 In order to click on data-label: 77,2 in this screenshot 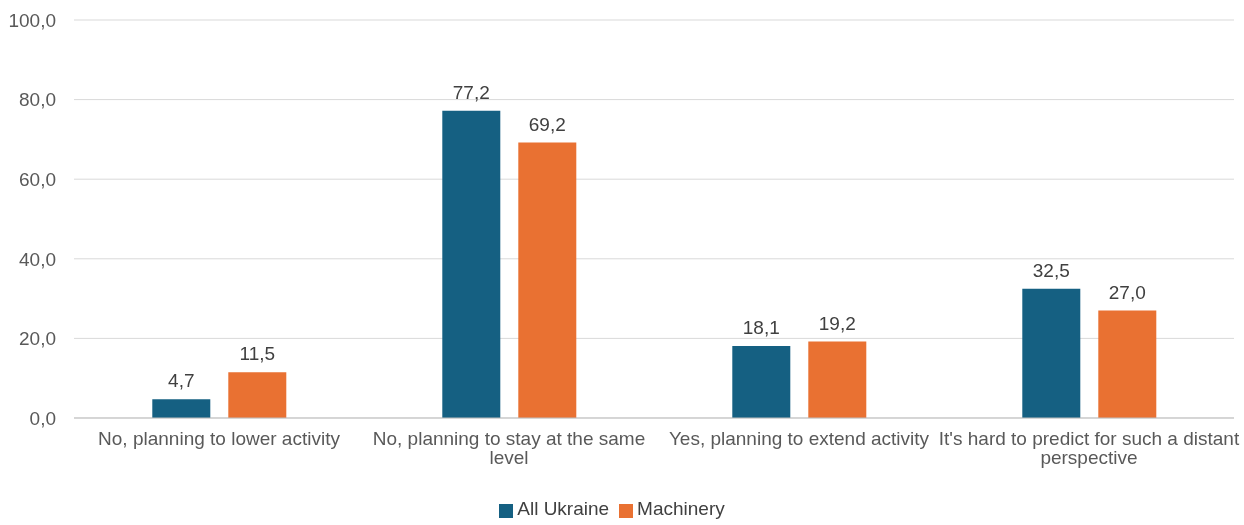, I will do `click(471, 92)`.